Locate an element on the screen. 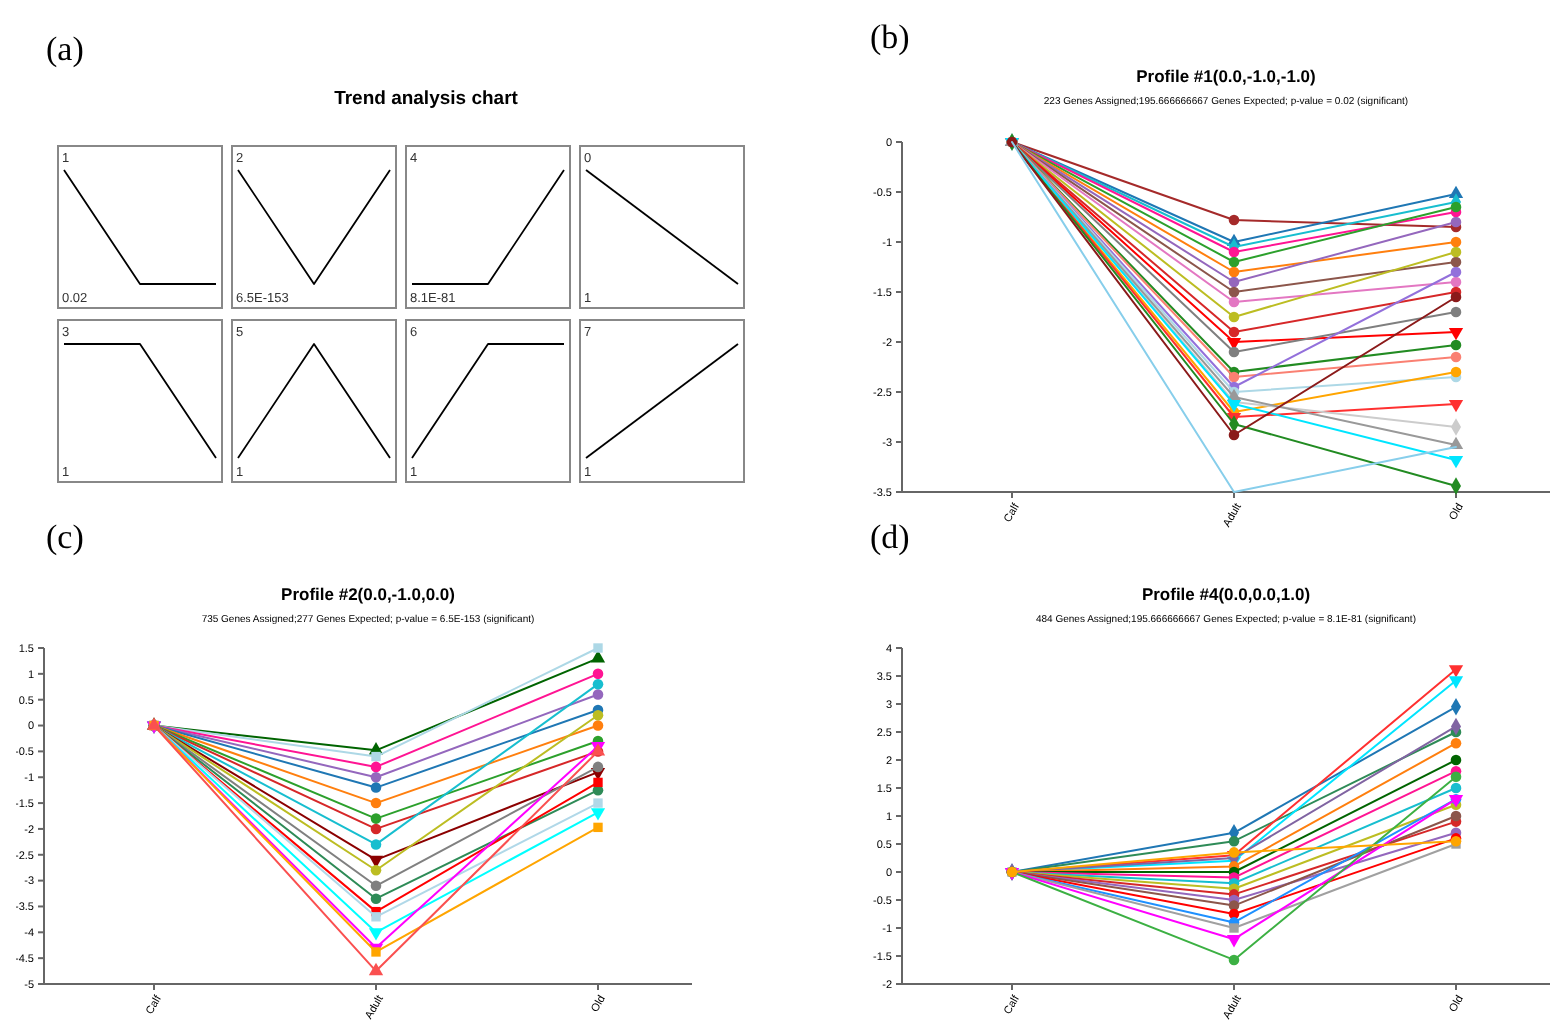 The width and height of the screenshot is (1554, 1032). text: (c) is located at coordinates (65, 537).